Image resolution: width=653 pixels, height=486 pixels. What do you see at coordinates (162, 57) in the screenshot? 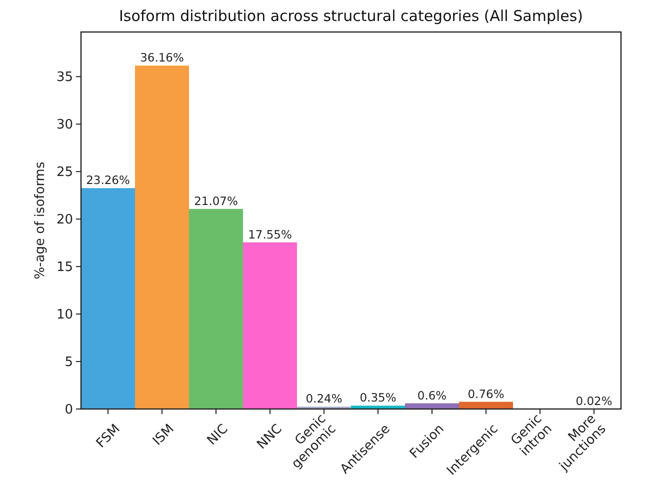
I see `data-label: 36.16%` at bounding box center [162, 57].